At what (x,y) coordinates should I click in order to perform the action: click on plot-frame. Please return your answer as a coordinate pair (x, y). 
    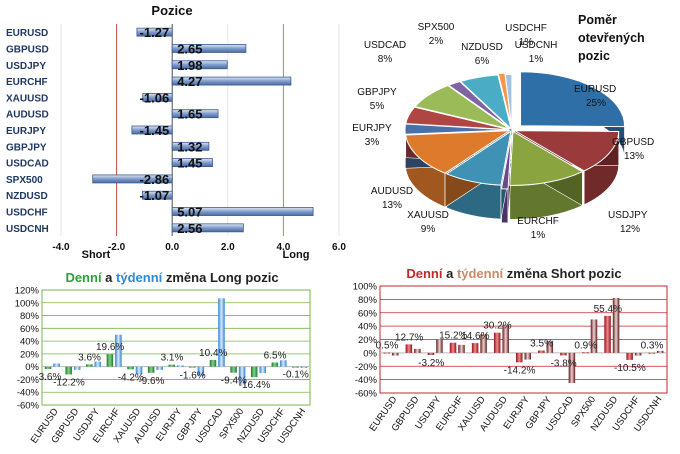
    Looking at the image, I should click on (176, 347).